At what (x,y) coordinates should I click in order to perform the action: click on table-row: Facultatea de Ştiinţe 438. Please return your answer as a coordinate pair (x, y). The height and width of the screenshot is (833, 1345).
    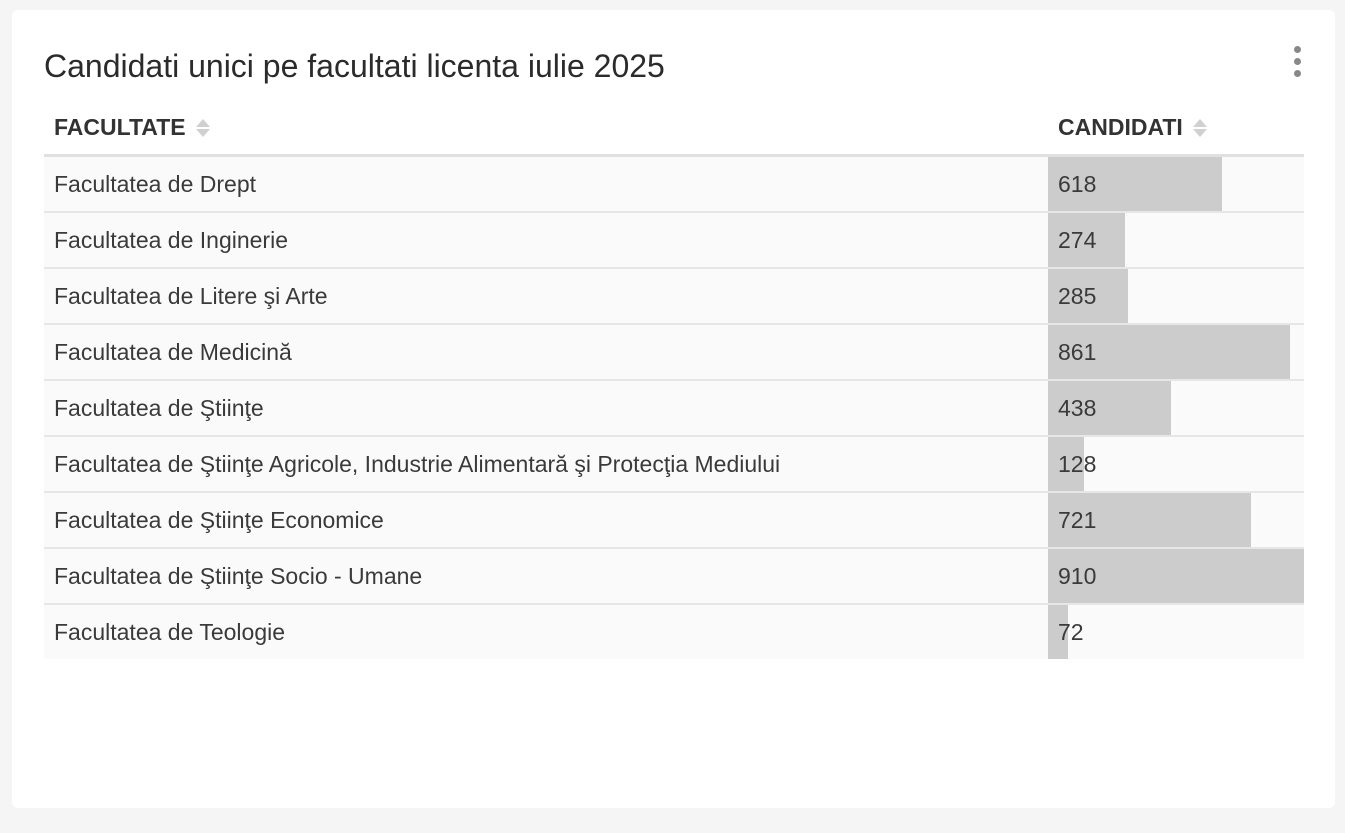
    Looking at the image, I should click on (674, 408).